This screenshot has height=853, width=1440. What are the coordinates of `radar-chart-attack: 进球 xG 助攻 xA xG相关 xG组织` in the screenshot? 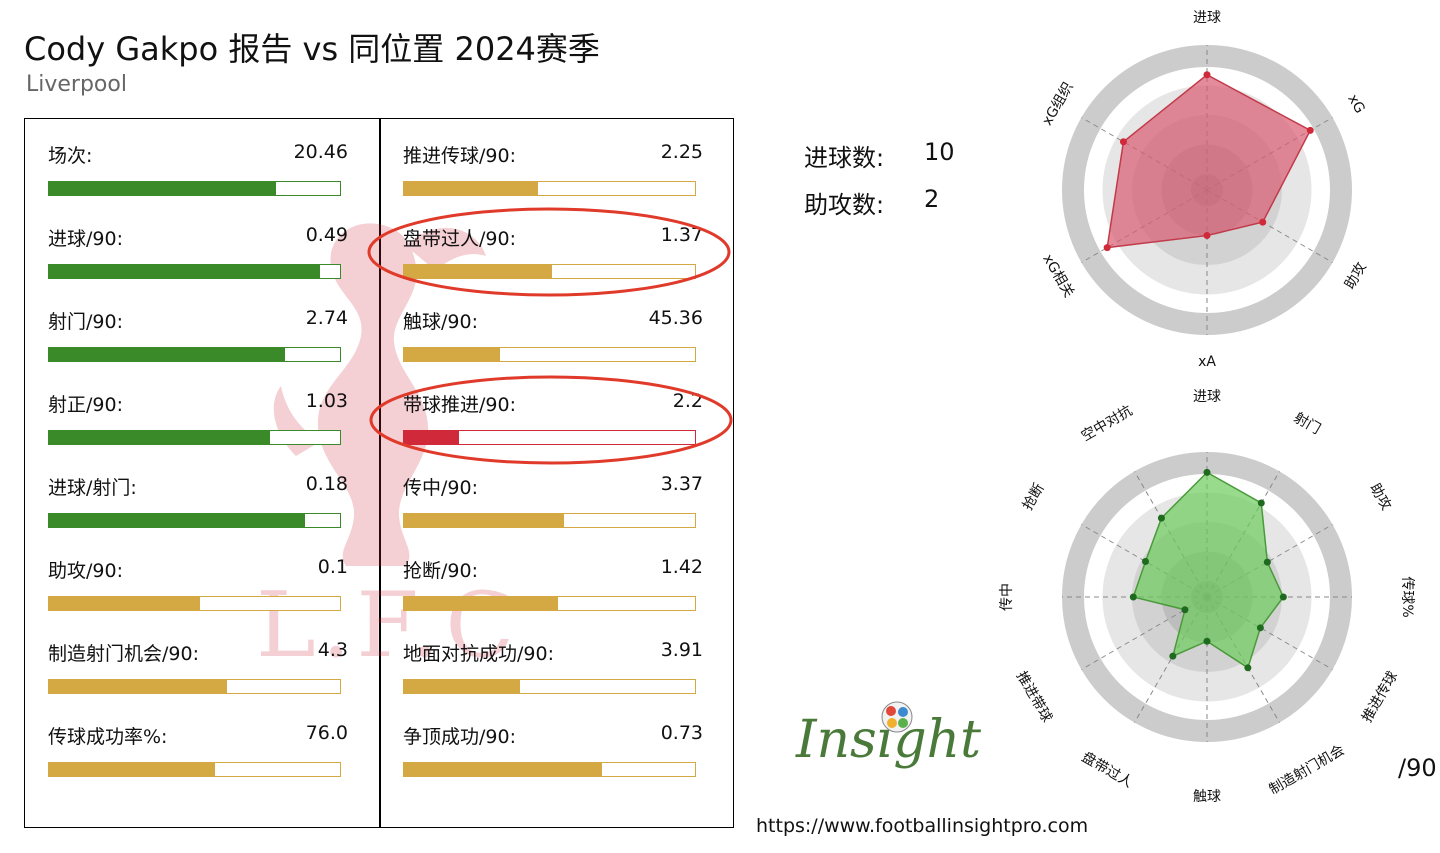 It's located at (1204, 190).